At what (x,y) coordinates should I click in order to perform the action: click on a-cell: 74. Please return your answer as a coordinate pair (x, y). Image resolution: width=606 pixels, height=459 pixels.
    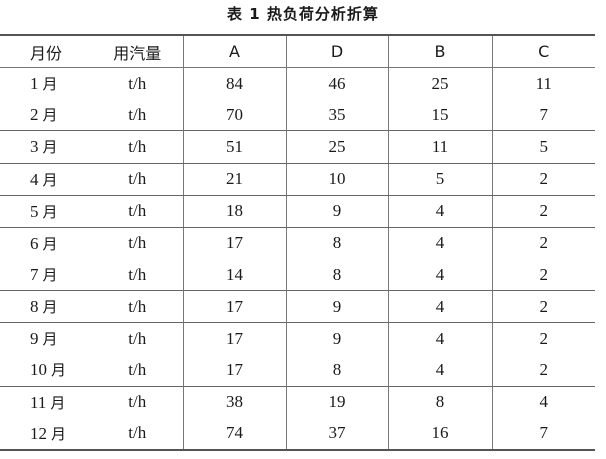
    Looking at the image, I should click on (234, 434).